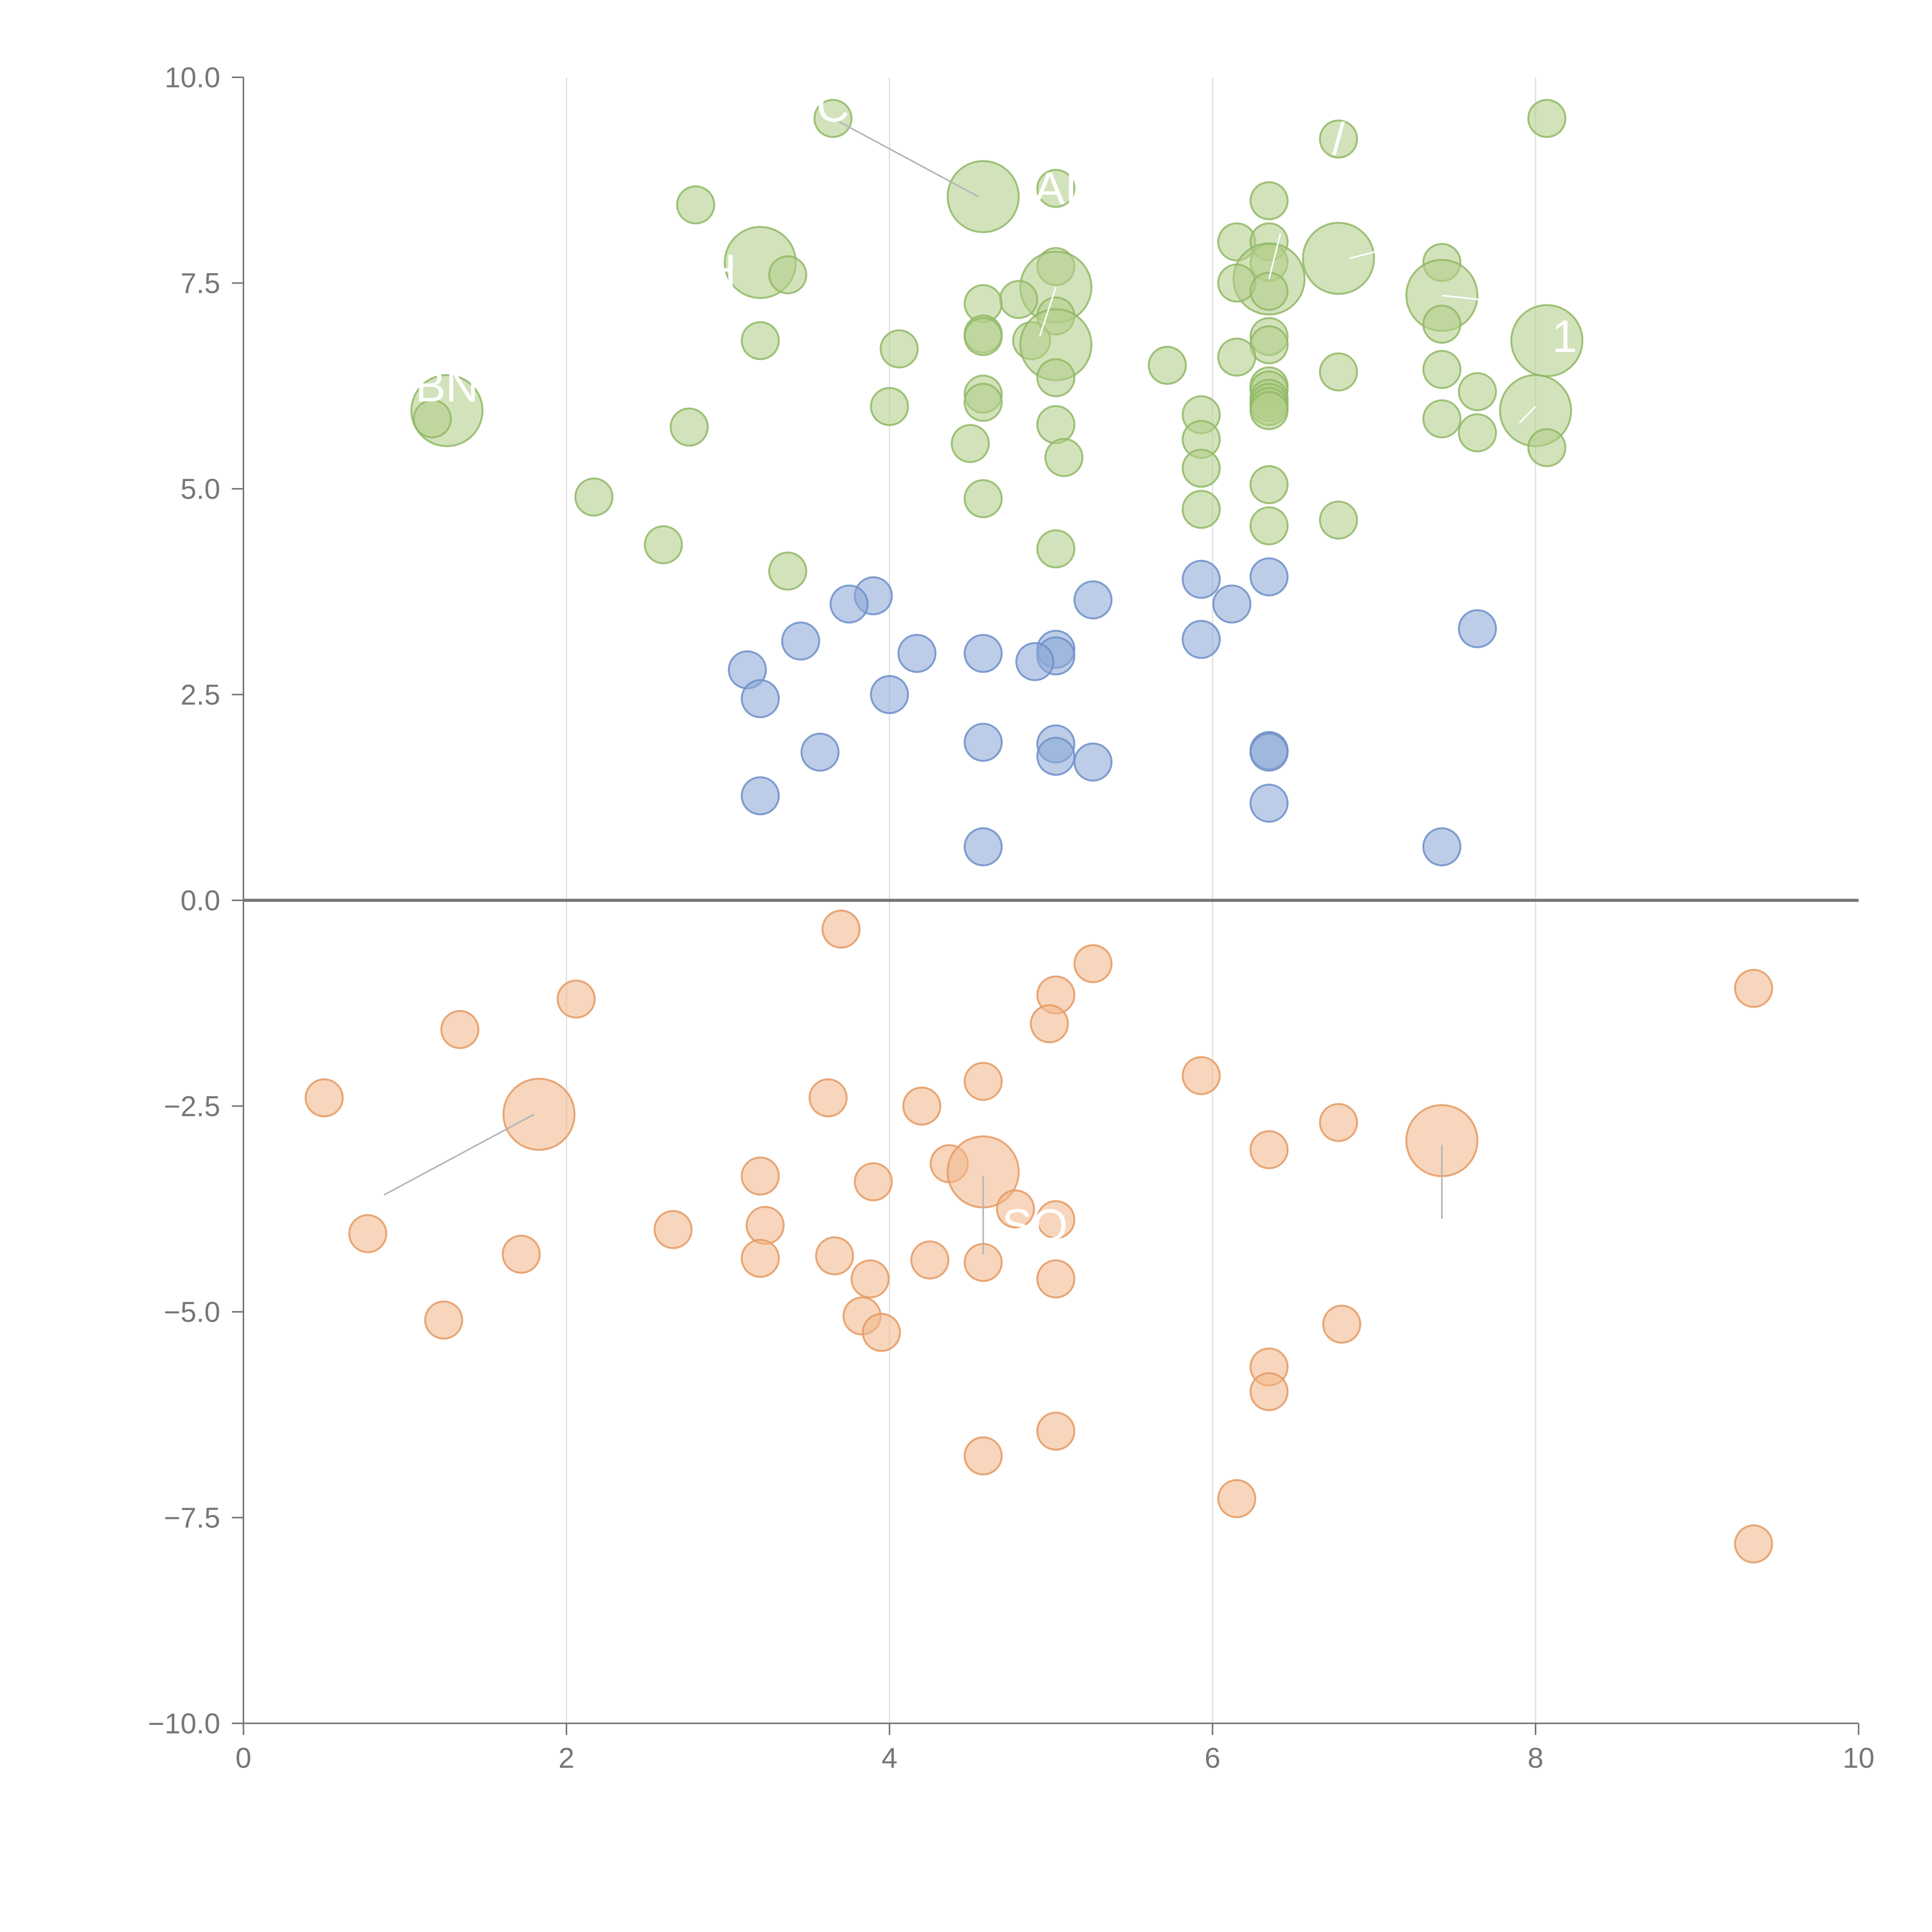 This screenshot has width=1932, height=1932. Describe the element at coordinates (889, 1758) in the screenshot. I see `x-tick-label: 4` at that location.